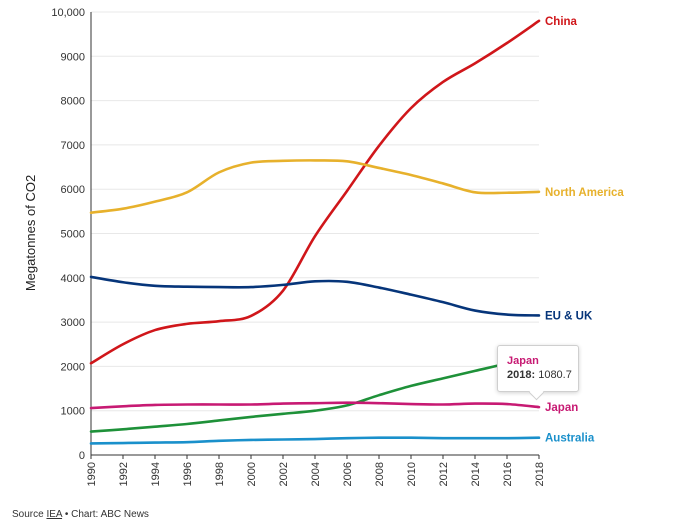 This screenshot has width=685, height=526. What do you see at coordinates (315, 296) in the screenshot?
I see `series-line-eu-uk` at bounding box center [315, 296].